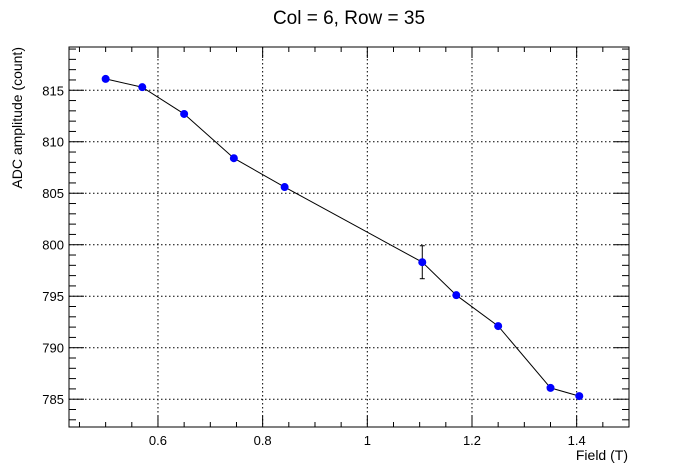  What do you see at coordinates (53, 399) in the screenshot?
I see `y-tick-label-0: 785` at bounding box center [53, 399].